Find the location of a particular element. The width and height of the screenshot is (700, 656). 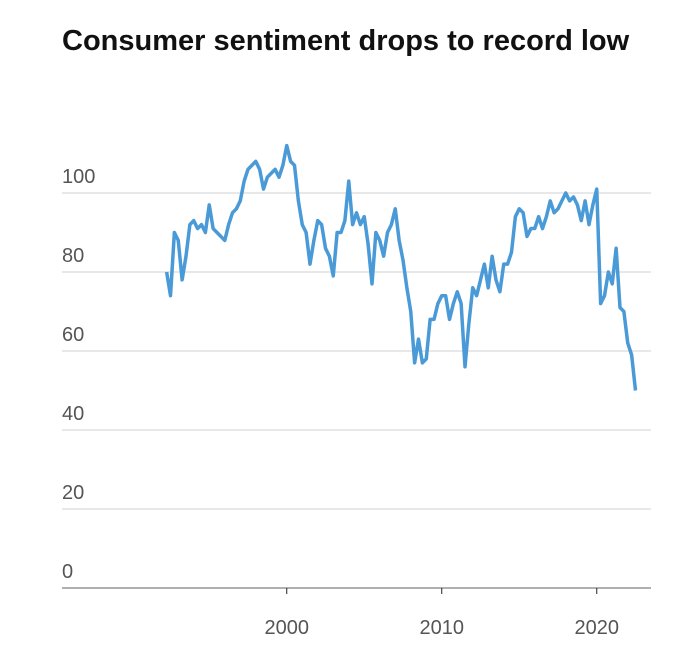

chart-title: Consumer sentiment drops to record low is located at coordinates (346, 41).